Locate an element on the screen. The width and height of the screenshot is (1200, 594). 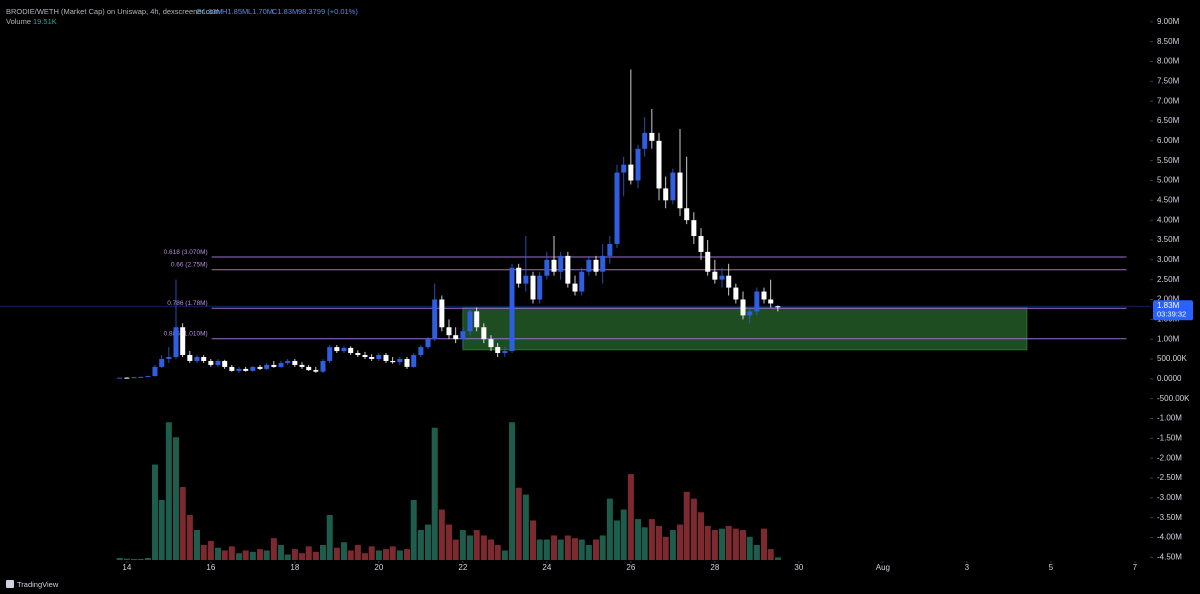
brand-logo: TradingView is located at coordinates (32, 584).